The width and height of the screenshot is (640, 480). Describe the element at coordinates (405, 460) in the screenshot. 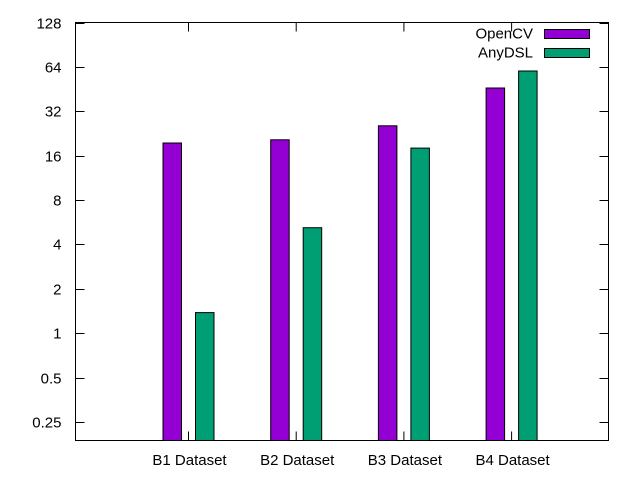

I see `x-tick-label: B3 Dataset` at that location.